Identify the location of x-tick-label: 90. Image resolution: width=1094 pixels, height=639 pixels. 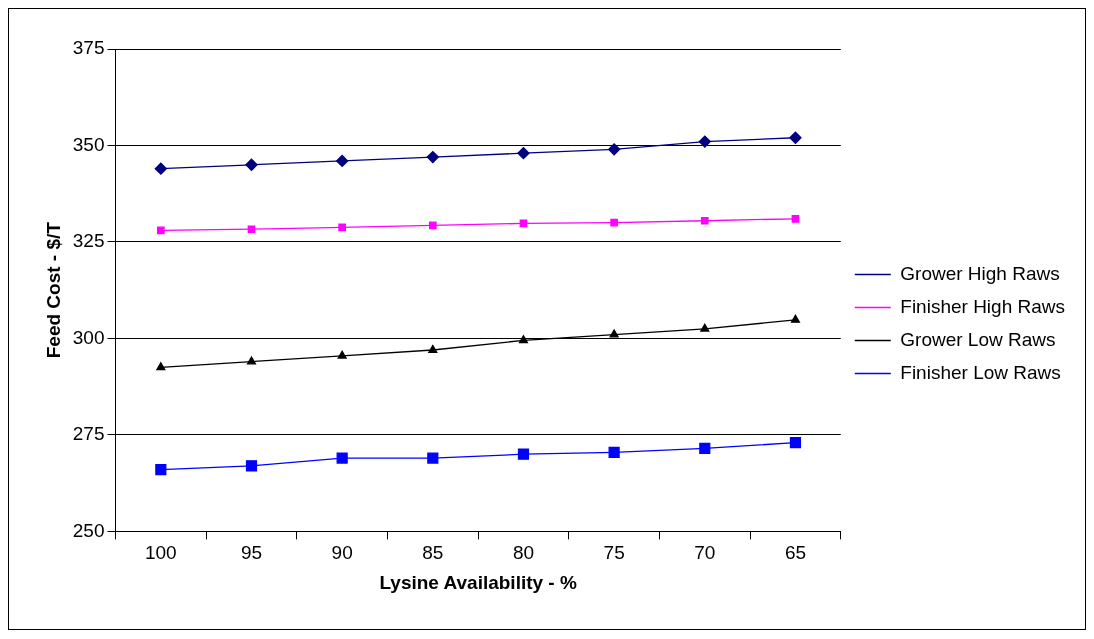
(342, 553).